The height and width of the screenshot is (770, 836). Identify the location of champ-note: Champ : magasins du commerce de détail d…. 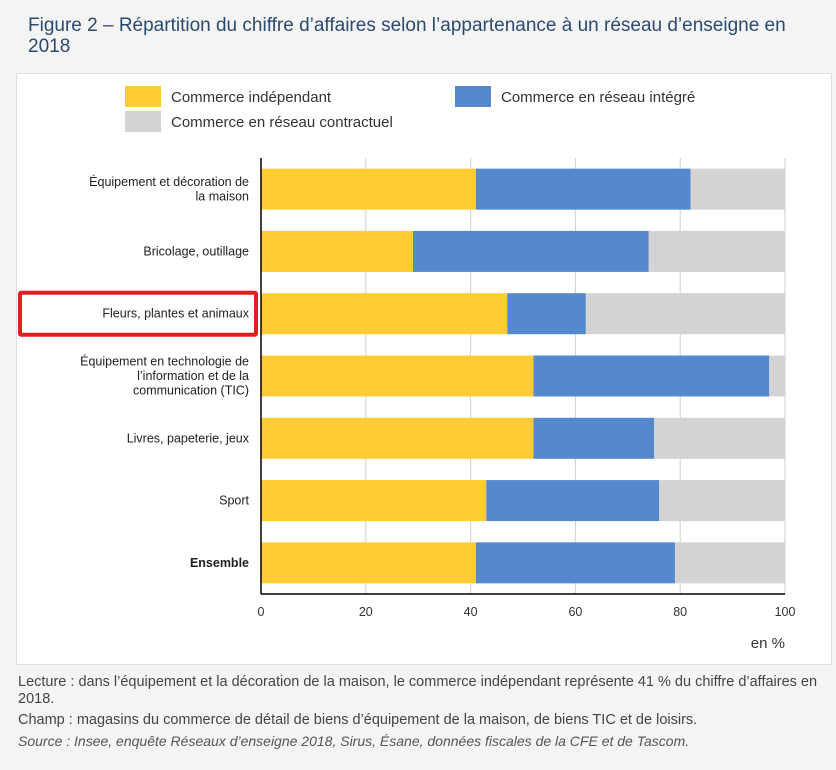
(358, 720).